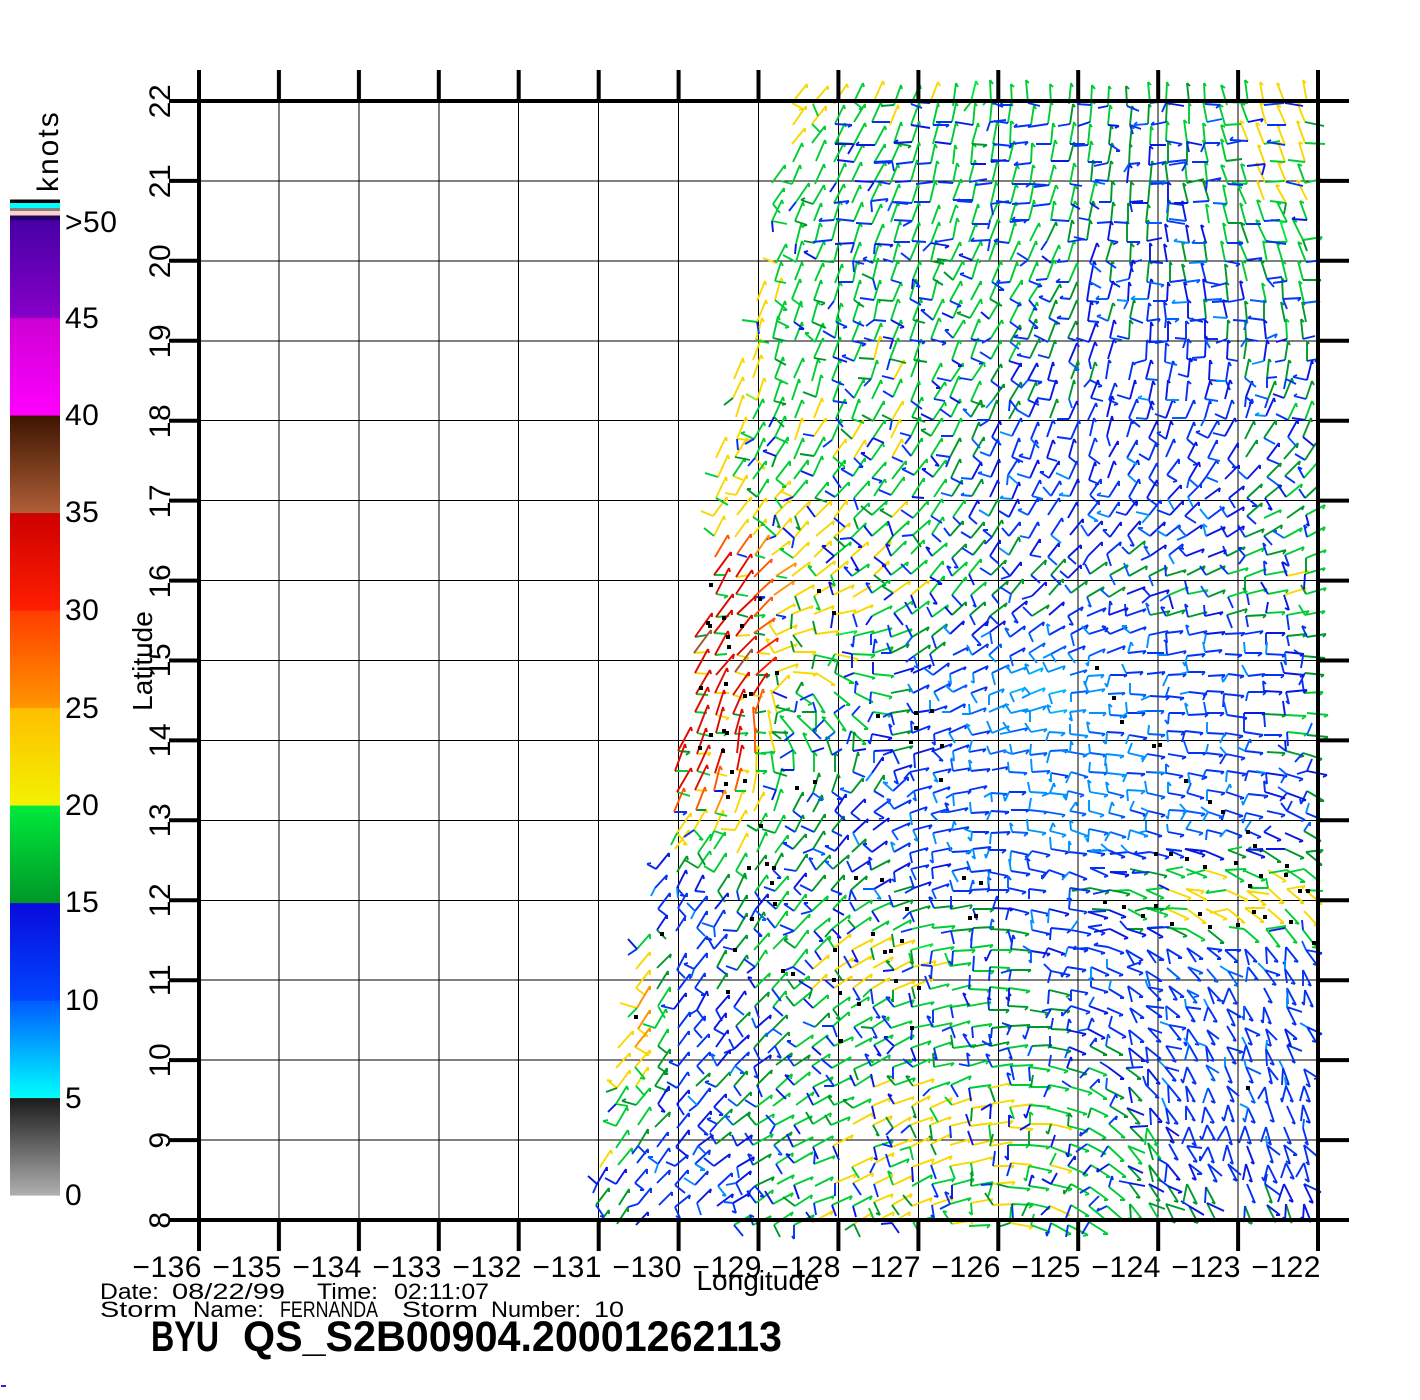 The width and height of the screenshot is (1420, 1400). Describe the element at coordinates (91, 222) in the screenshot. I see `svg-text: >50` at that location.